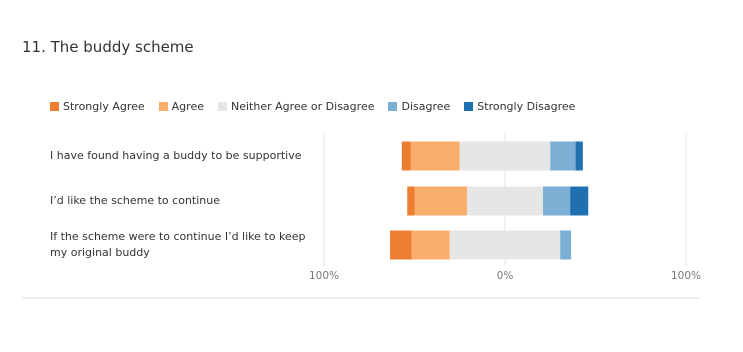  I want to click on legend-label: Strongly Agree, so click(104, 106).